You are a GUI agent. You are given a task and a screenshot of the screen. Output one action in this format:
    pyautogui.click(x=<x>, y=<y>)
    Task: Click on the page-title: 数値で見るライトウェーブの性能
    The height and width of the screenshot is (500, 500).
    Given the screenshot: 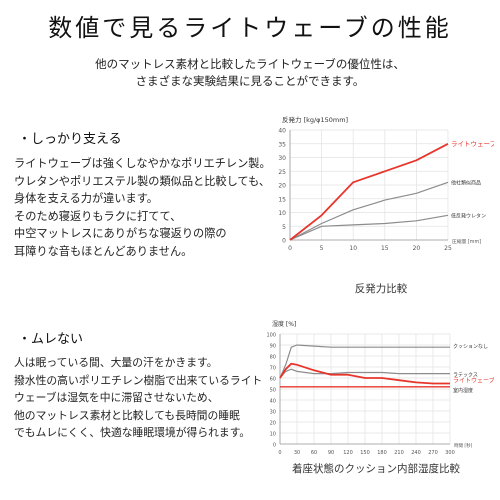 What is the action you would take?
    pyautogui.click(x=250, y=28)
    